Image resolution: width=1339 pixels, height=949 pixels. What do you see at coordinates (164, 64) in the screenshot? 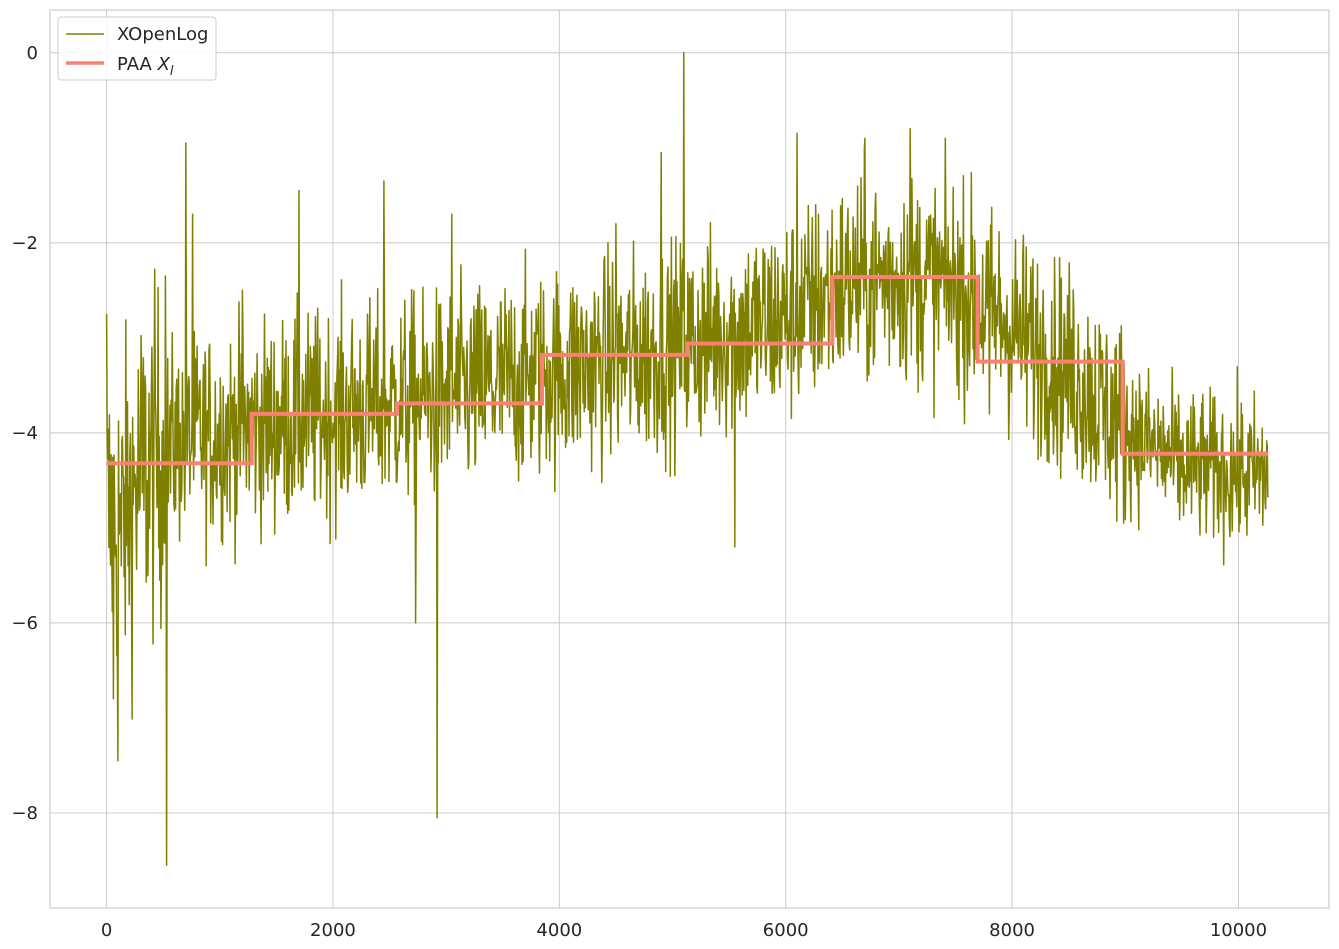
I see `legend-label-paa-math: X` at bounding box center [164, 64].